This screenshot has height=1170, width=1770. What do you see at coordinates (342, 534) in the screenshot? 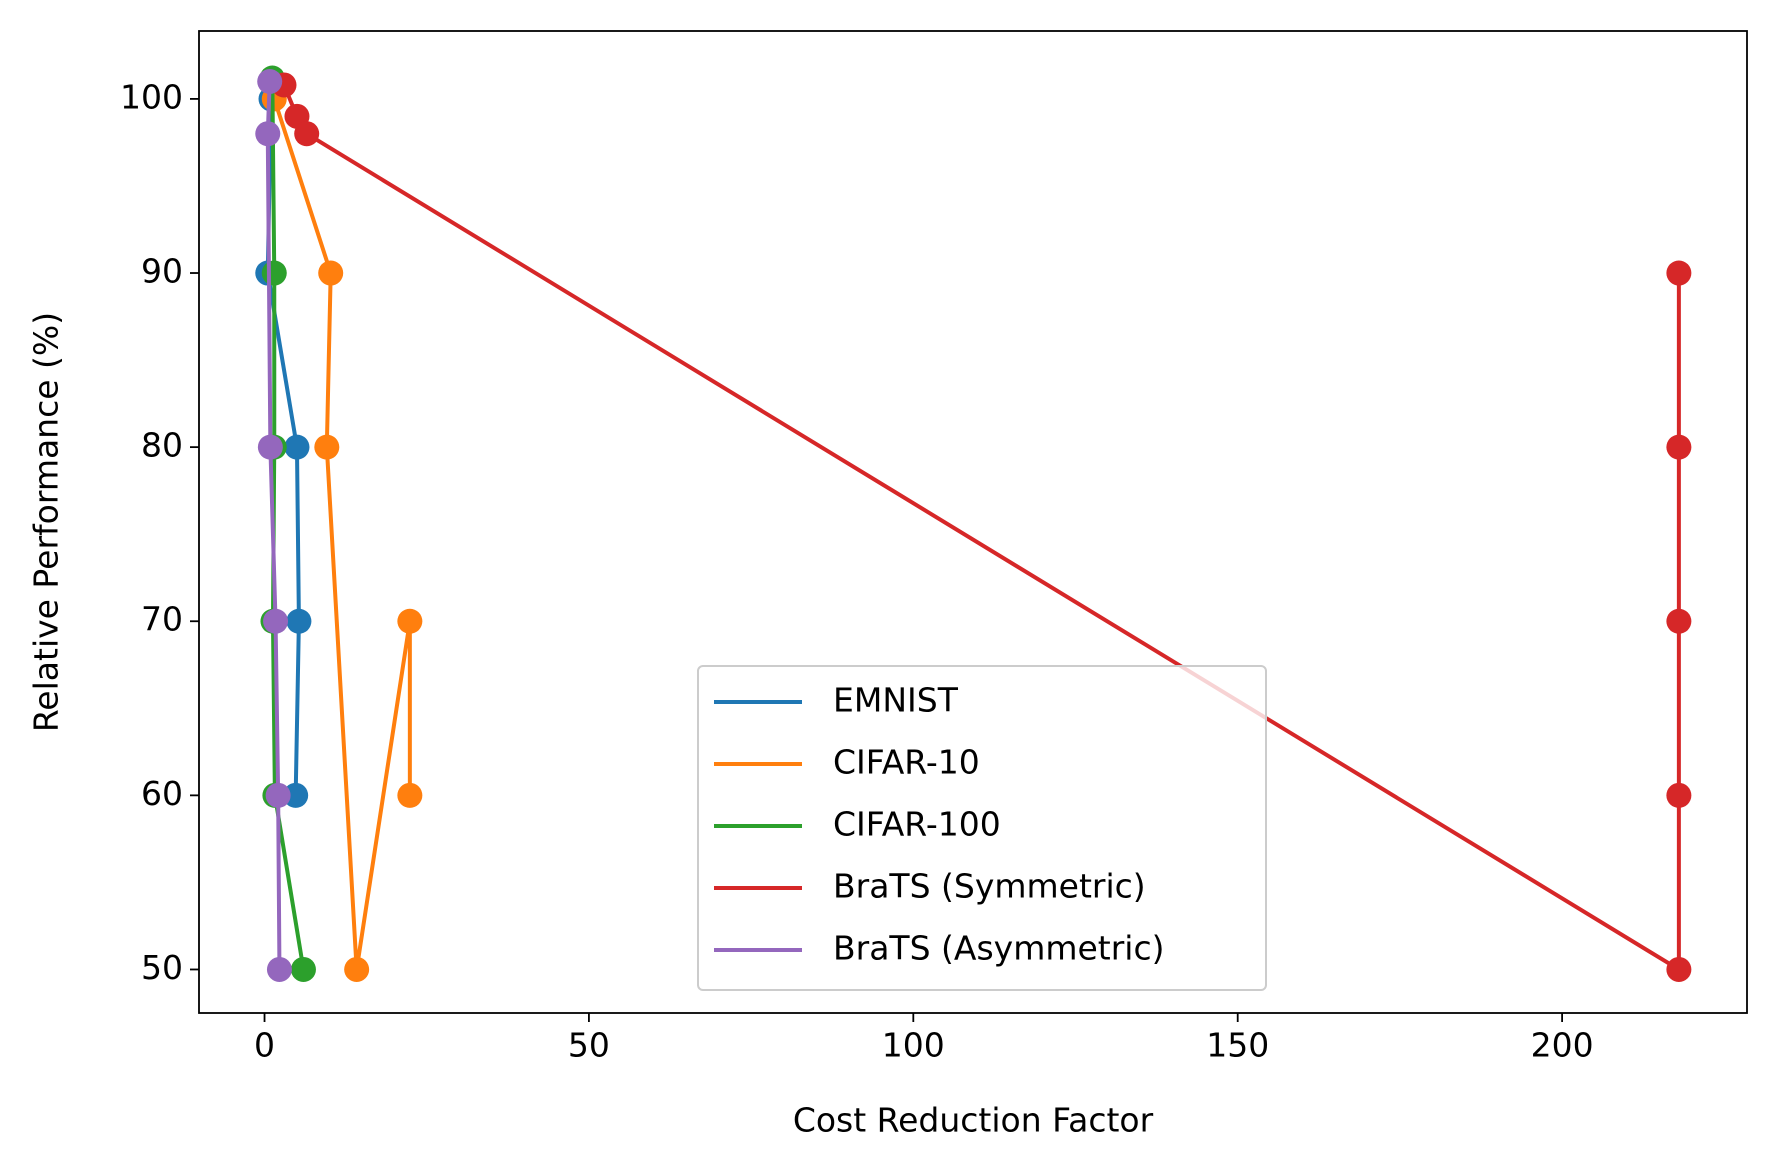
I see `series-line` at bounding box center [342, 534].